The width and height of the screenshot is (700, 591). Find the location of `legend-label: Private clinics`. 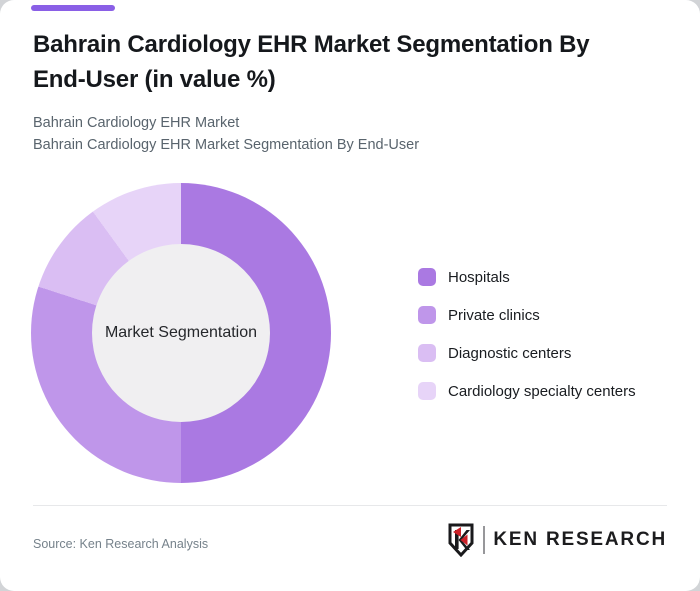

legend-label: Private clinics is located at coordinates (494, 315).